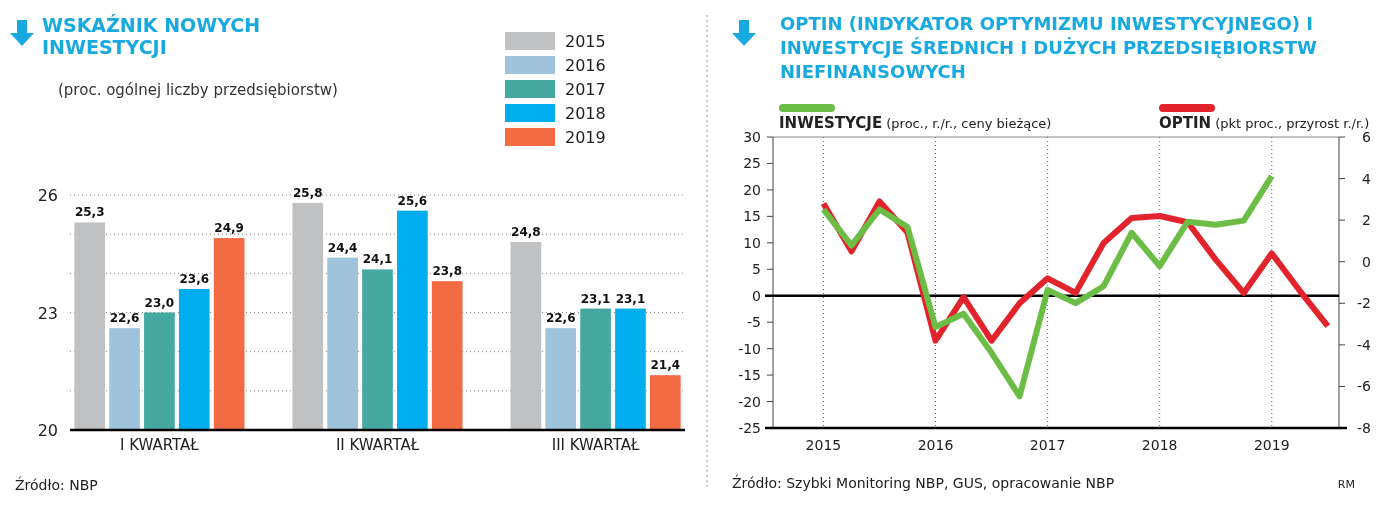 This screenshot has width=1400, height=517. I want to click on legend-label: INWESTYCJE, so click(831, 123).